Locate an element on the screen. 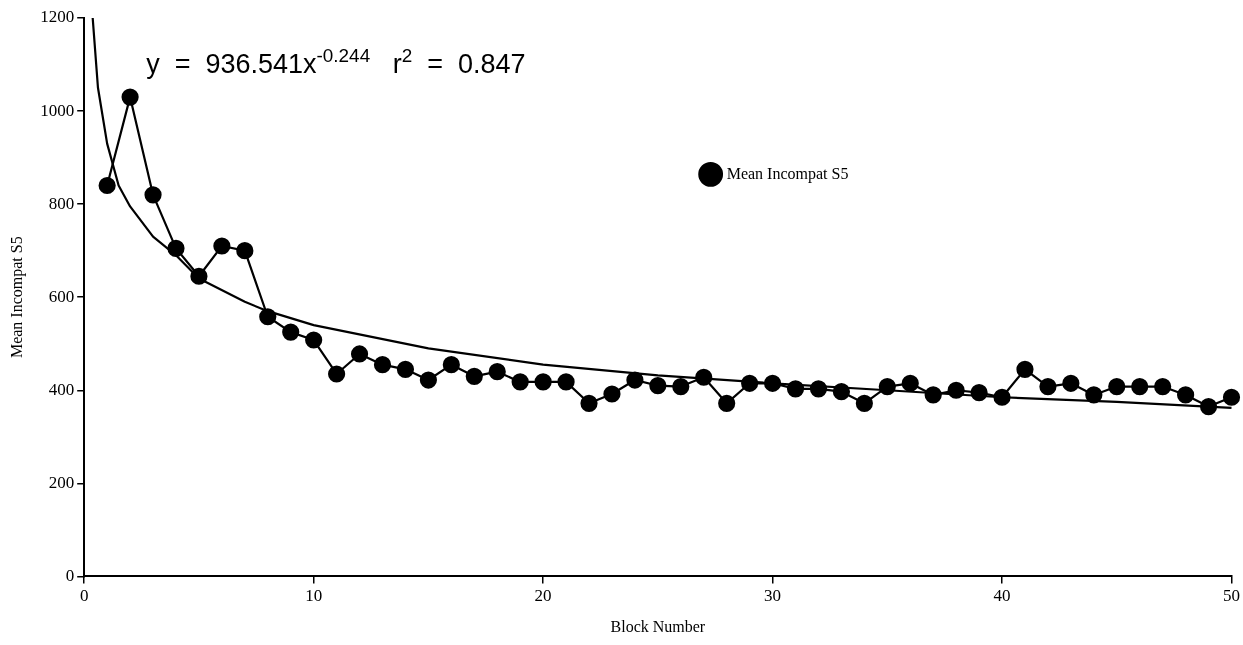  y-tick-label: 800 is located at coordinates (61, 203).